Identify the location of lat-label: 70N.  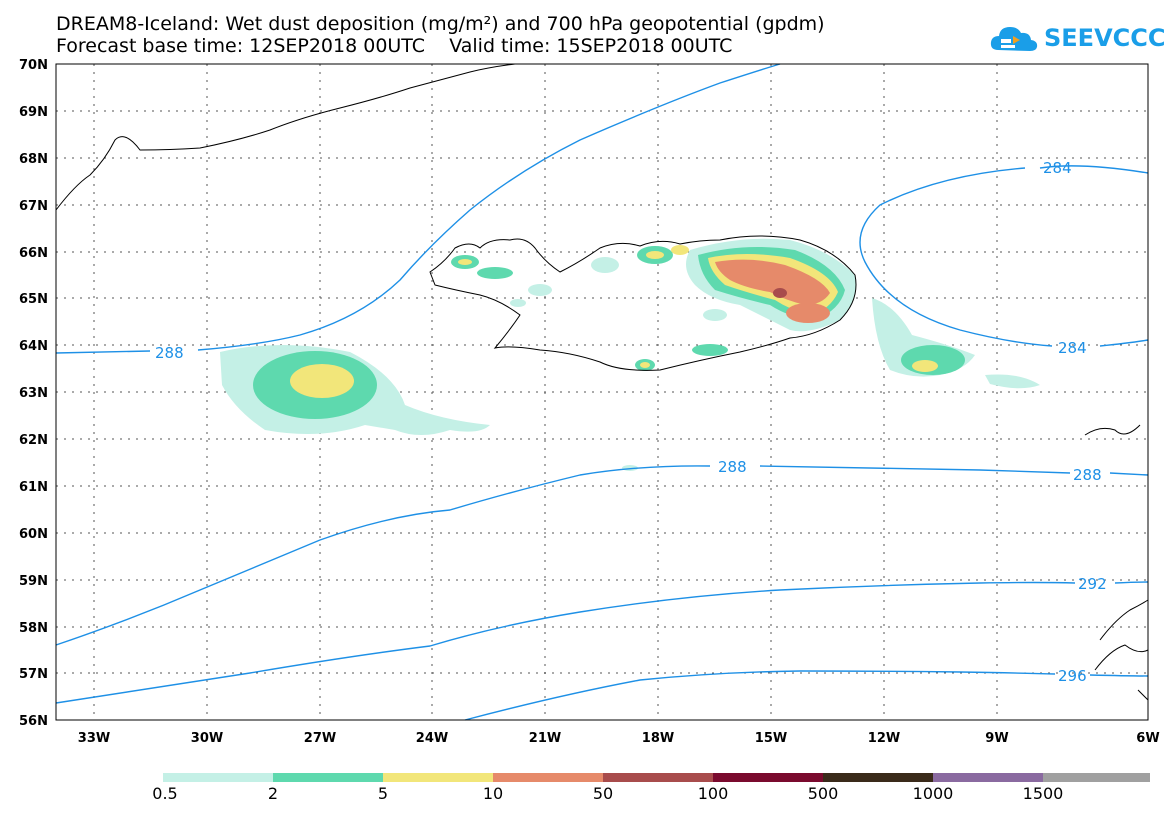
(33, 65).